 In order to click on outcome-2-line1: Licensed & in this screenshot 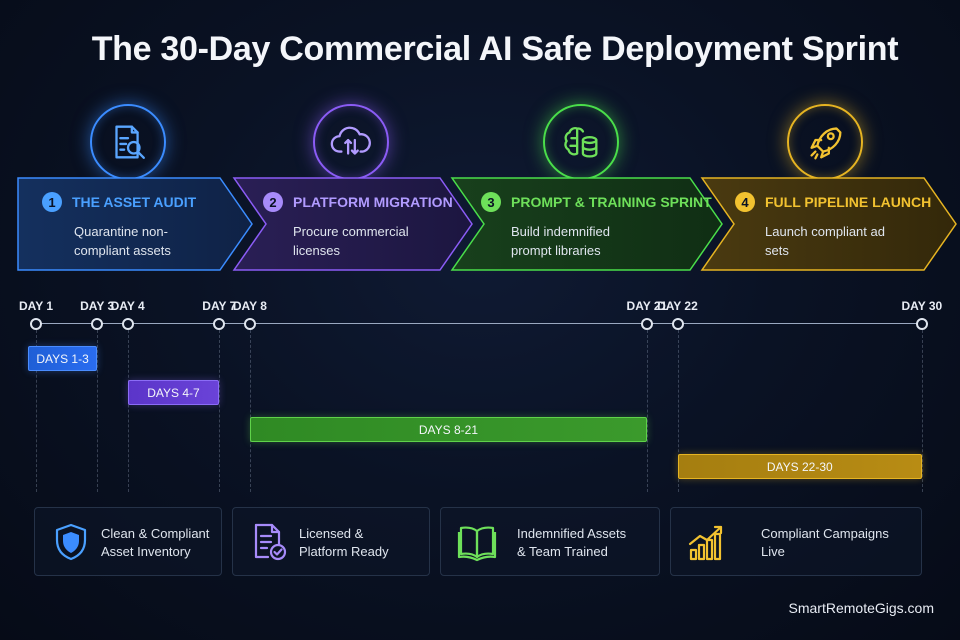, I will do `click(331, 533)`.